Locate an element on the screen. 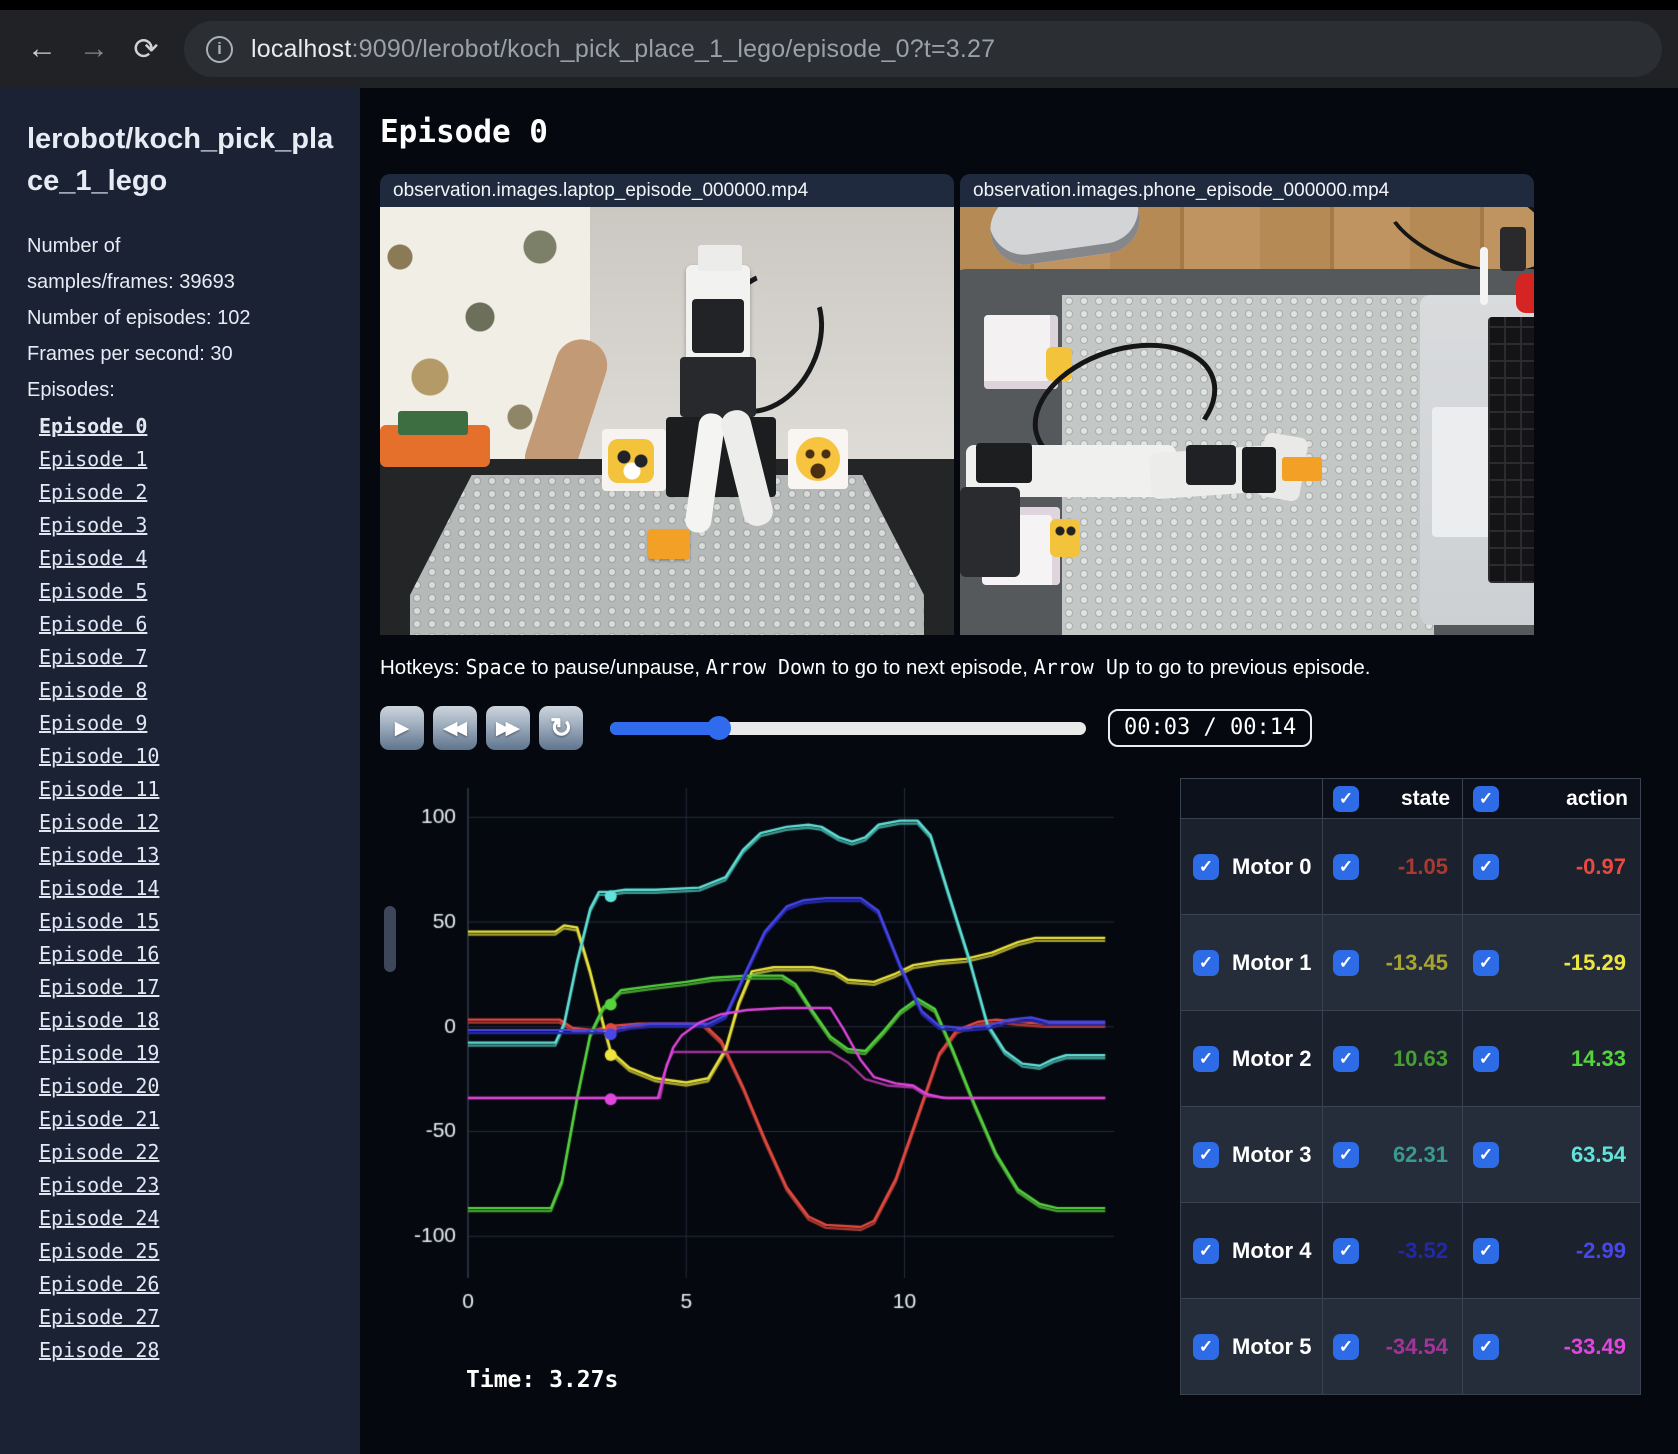 The width and height of the screenshot is (1678, 1454). sidebar-episode-link: Episode 20 is located at coordinates (99, 1086).